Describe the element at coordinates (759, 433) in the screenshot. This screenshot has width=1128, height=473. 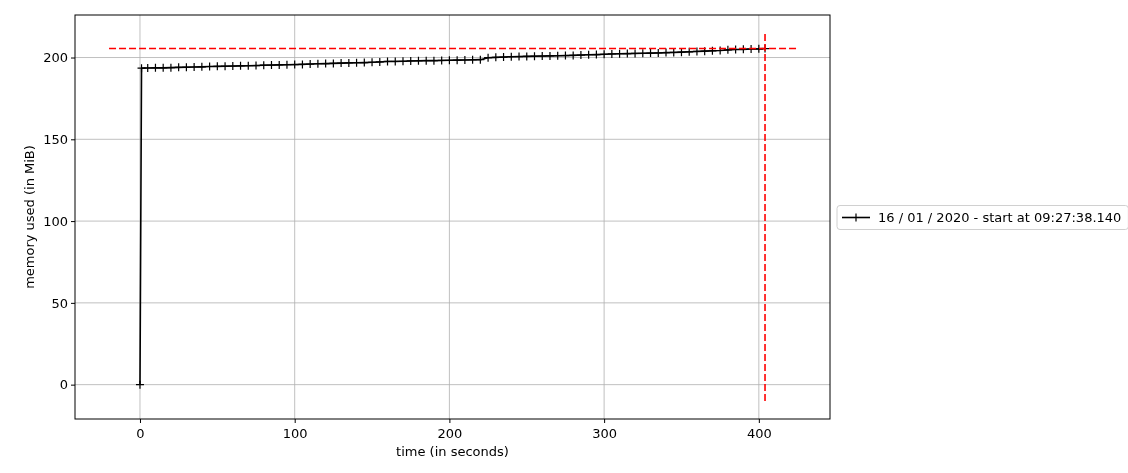
I see `x-tick-label: 400` at that location.